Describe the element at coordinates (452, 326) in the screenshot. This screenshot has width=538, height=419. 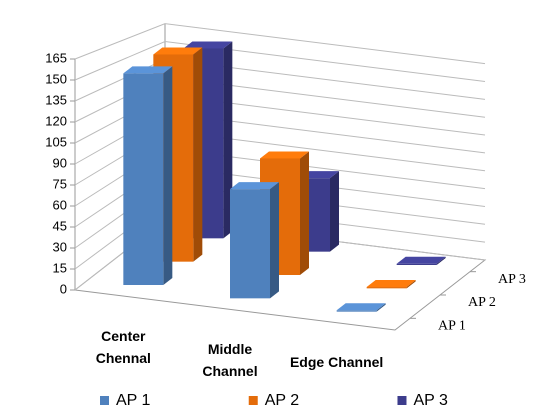
I see `depth-label: AP 1` at that location.